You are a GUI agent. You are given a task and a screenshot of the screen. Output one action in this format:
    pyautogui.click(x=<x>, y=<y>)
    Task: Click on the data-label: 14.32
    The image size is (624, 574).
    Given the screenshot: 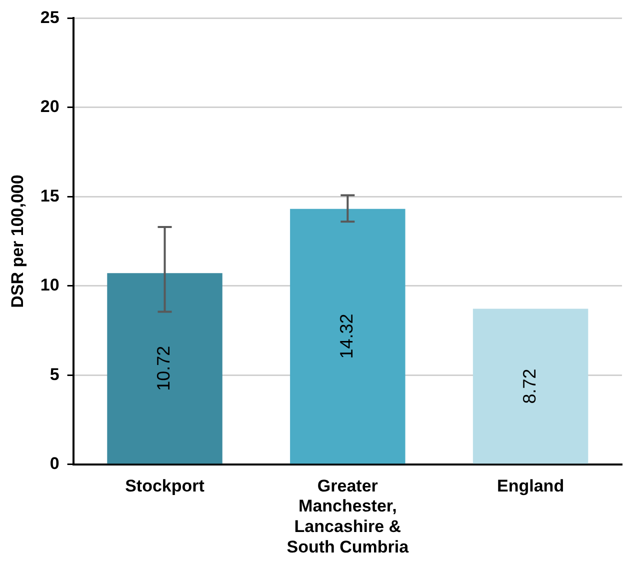 What is the action you would take?
    pyautogui.click(x=346, y=336)
    